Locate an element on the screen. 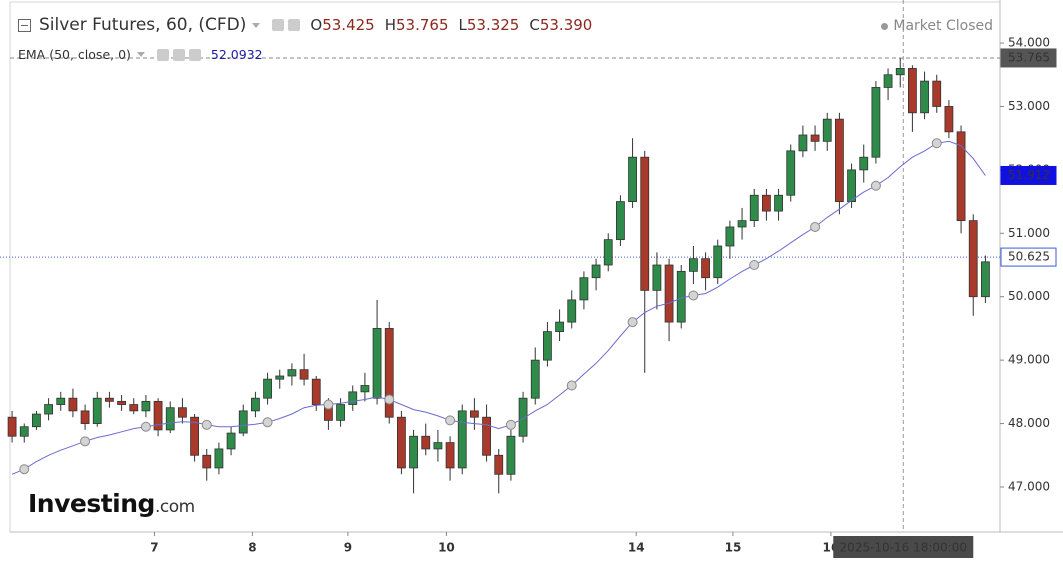  crosshair-value-label: 50.625 is located at coordinates (1029, 257).